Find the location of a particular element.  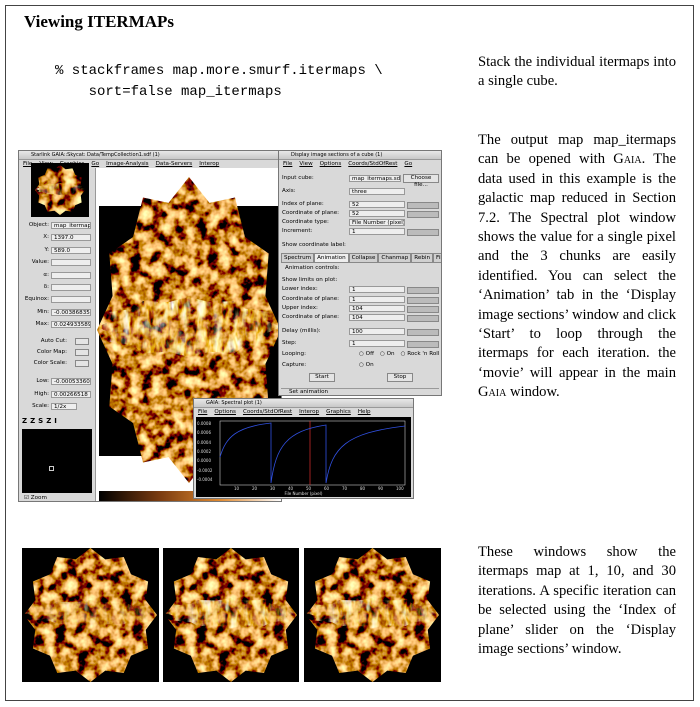

menu-item: Graphics is located at coordinates (338, 412).